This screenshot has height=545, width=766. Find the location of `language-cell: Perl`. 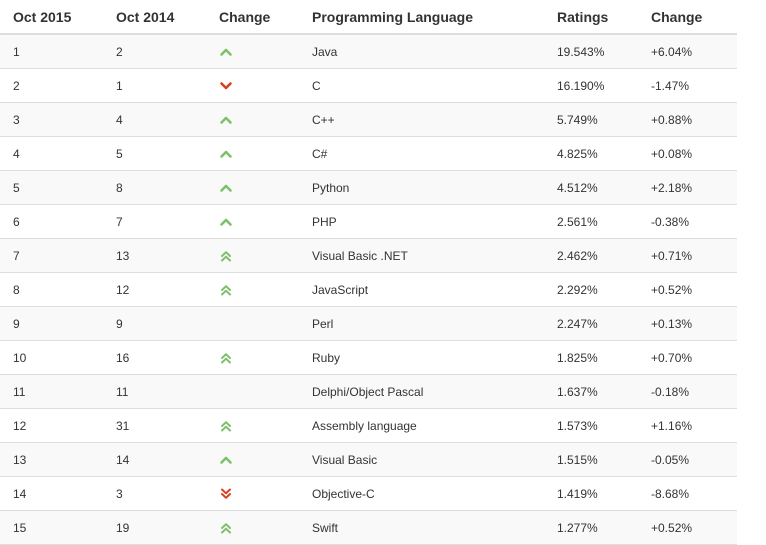

language-cell: Perl is located at coordinates (421, 323).